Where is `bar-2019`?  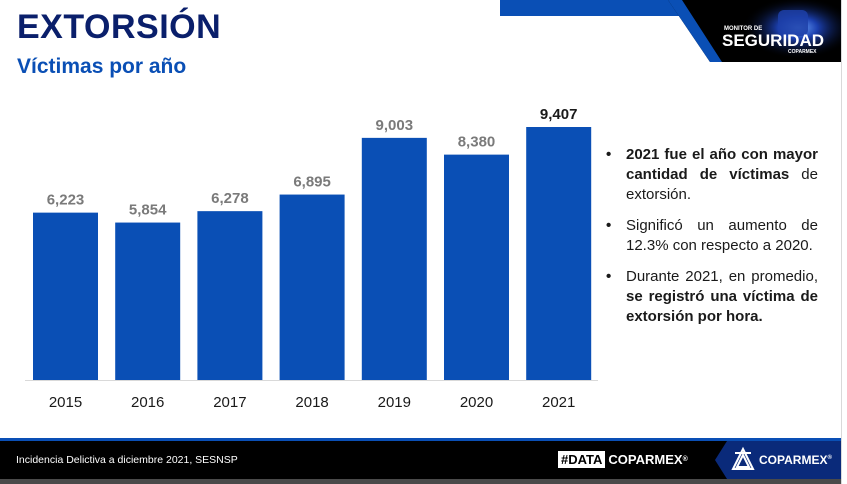 bar-2019 is located at coordinates (394, 258).